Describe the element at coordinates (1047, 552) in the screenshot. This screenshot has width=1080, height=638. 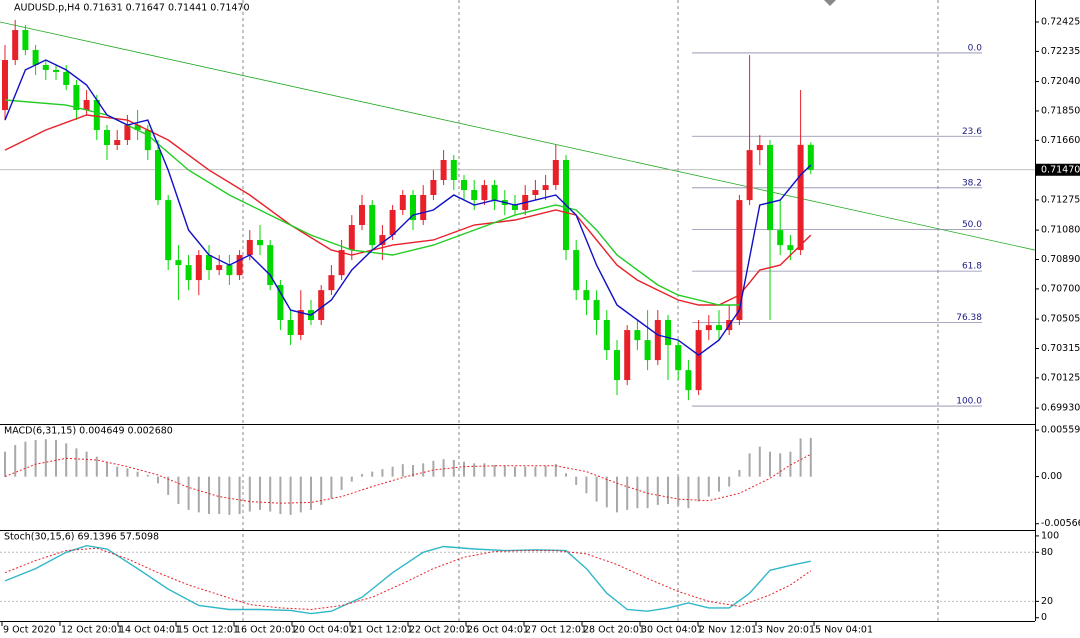
I see `y-tick-label: 80` at that location.